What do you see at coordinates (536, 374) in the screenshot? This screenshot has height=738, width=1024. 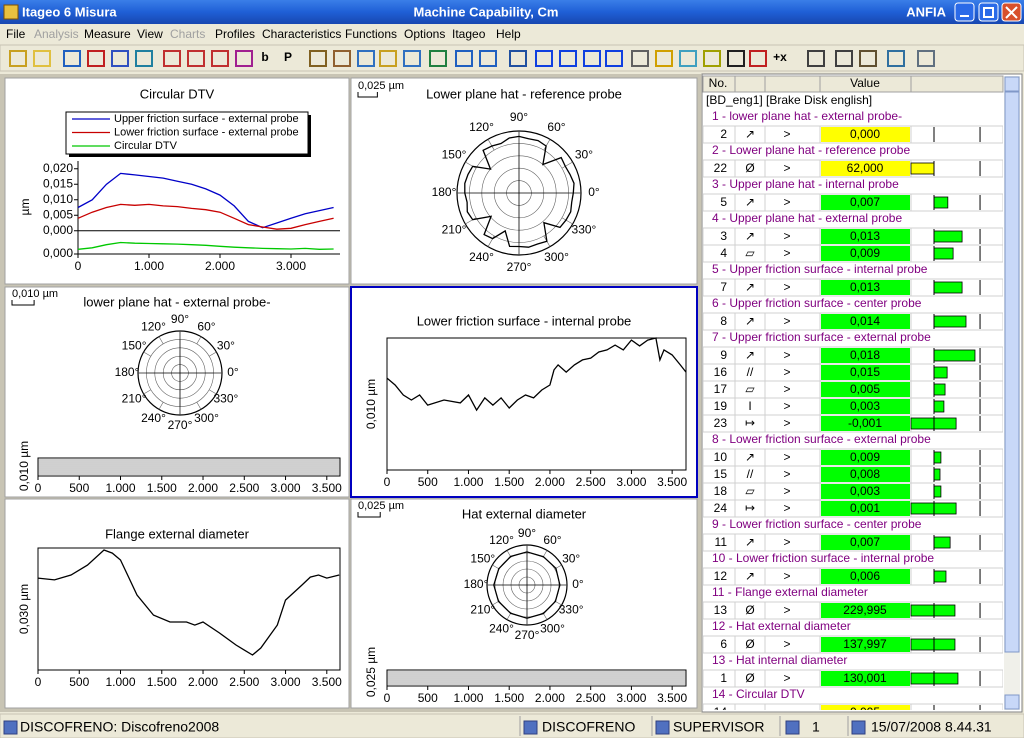 I see `data-line` at bounding box center [536, 374].